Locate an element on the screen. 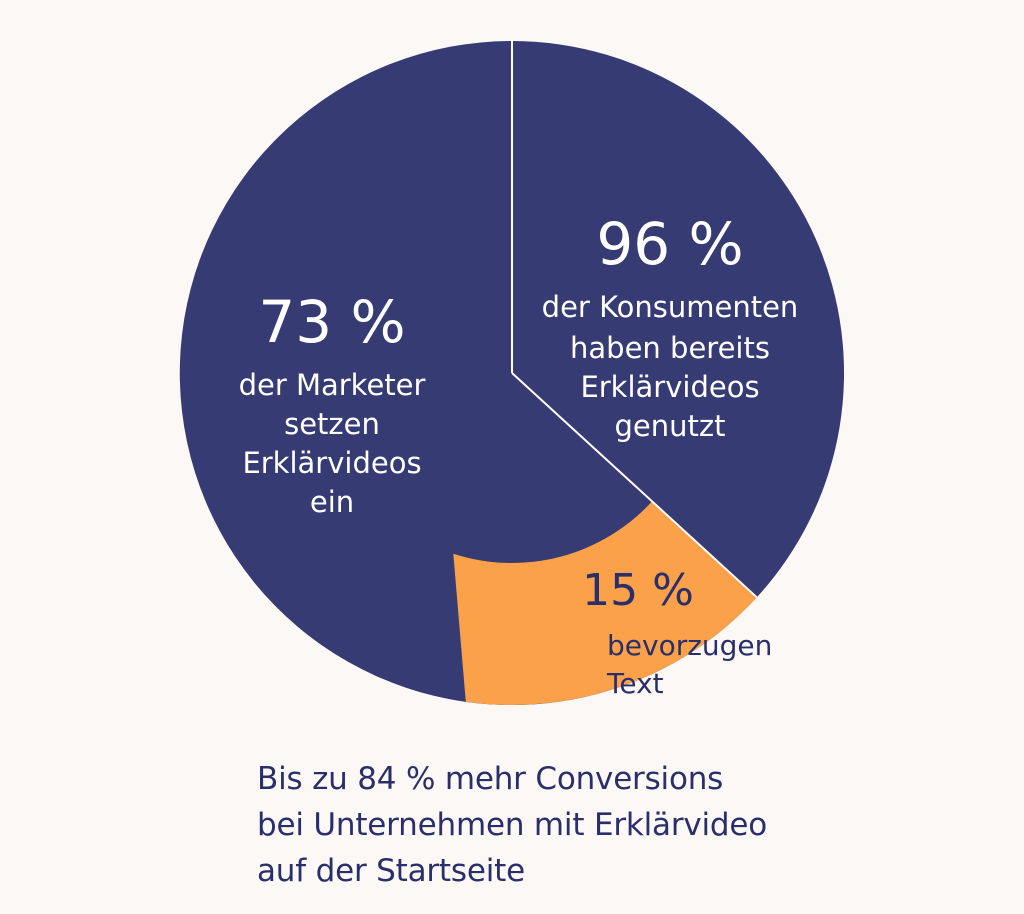 This screenshot has height=914, width=1024. slice-label-marketer-percent: 73 % is located at coordinates (331, 322).